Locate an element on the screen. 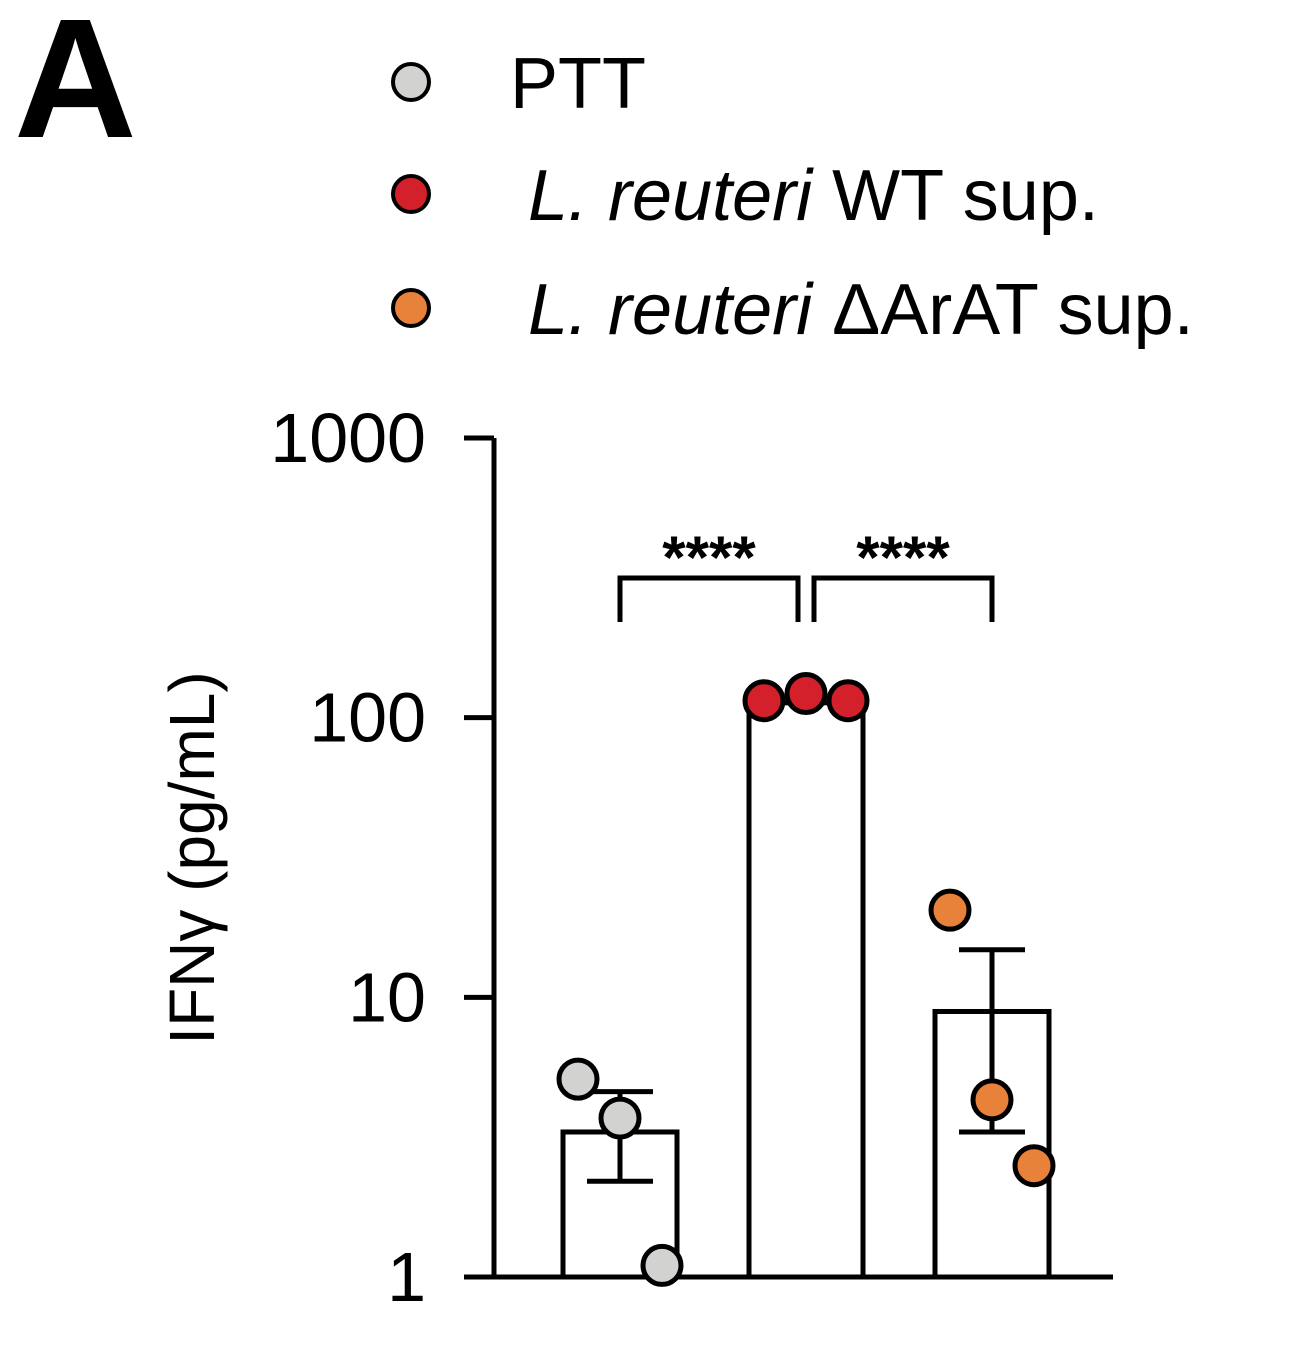  legend-marker-arat is located at coordinates (411, 308).